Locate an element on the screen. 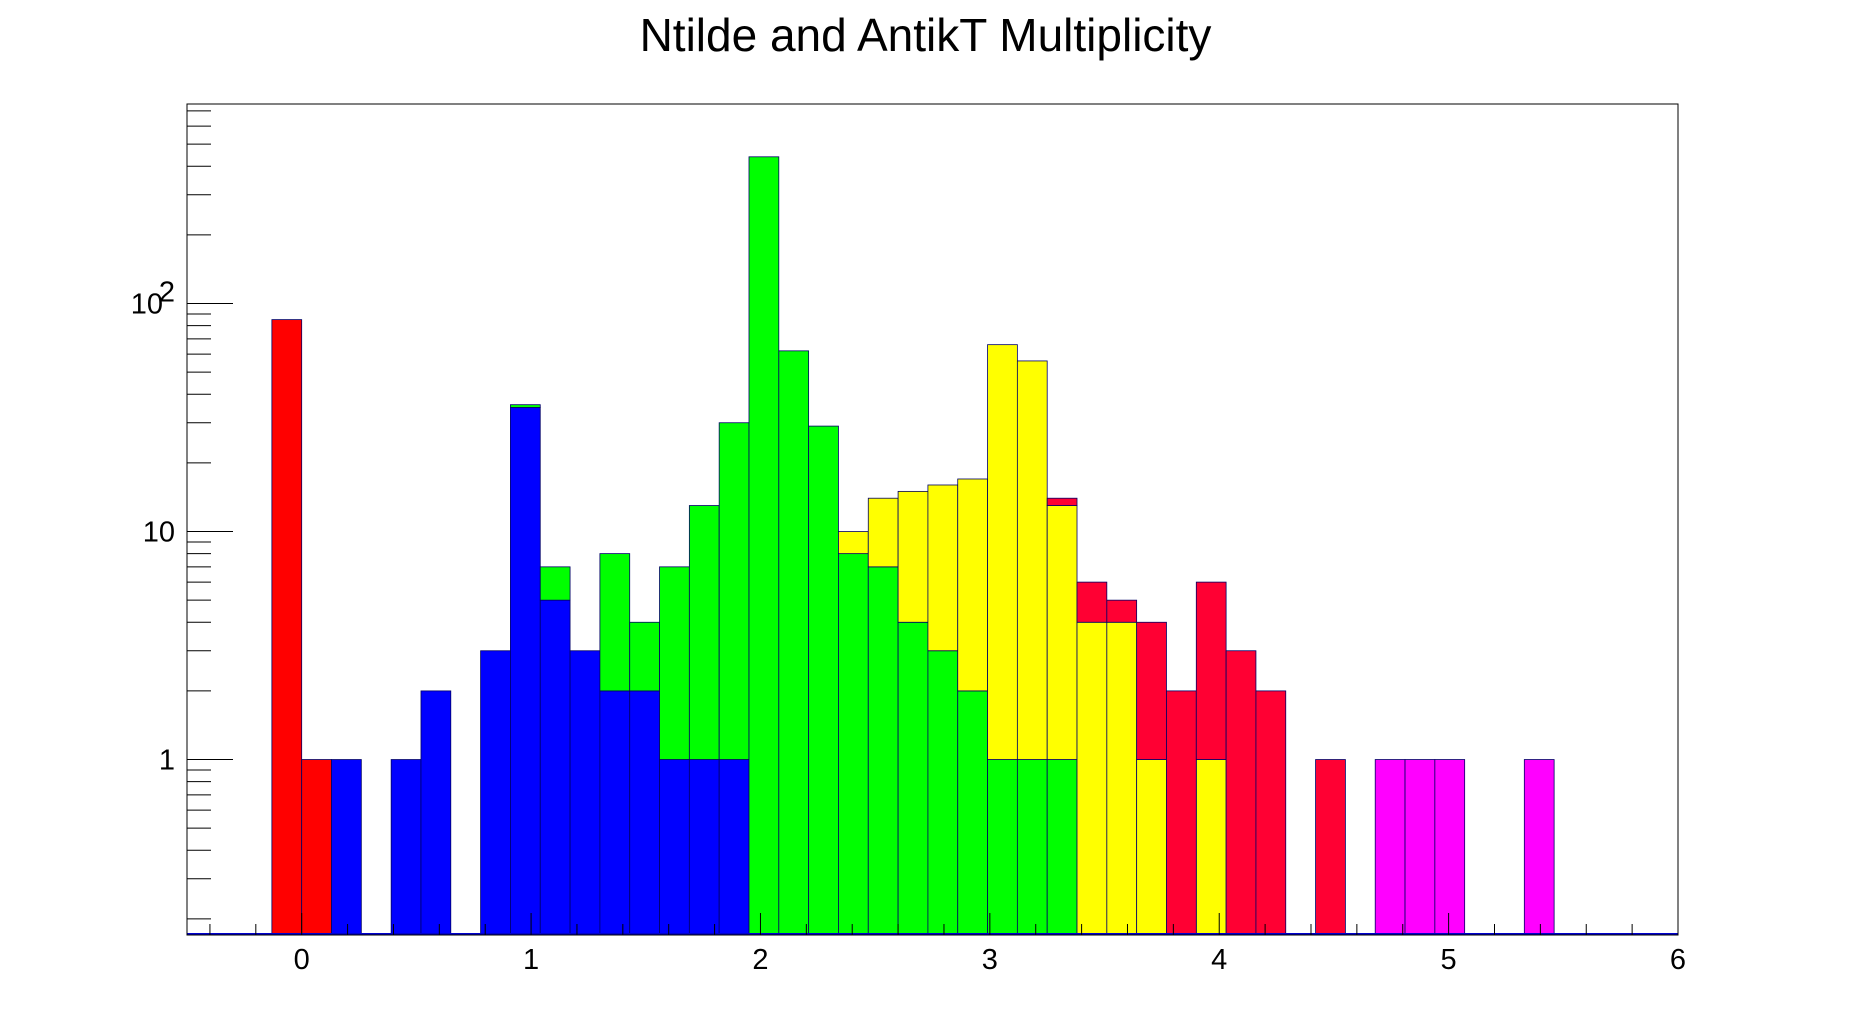 The height and width of the screenshot is (1030, 1851). x-tick-label-6: 6 is located at coordinates (1678, 960).